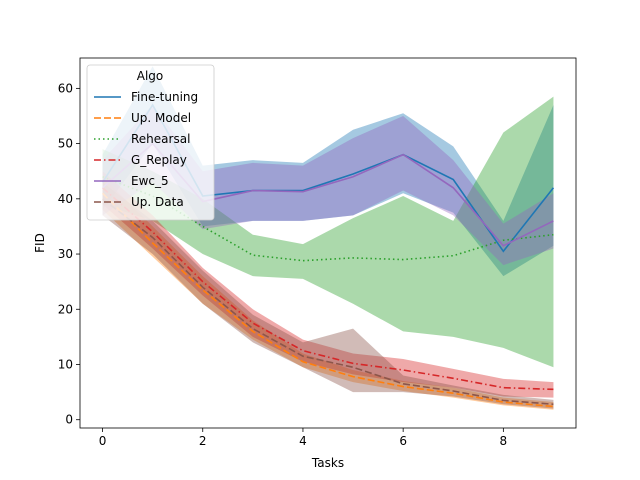 This screenshot has height=480, width=640. Describe the element at coordinates (150, 181) in the screenshot. I see `legend-label-ewc-5: Ewc_5` at that location.